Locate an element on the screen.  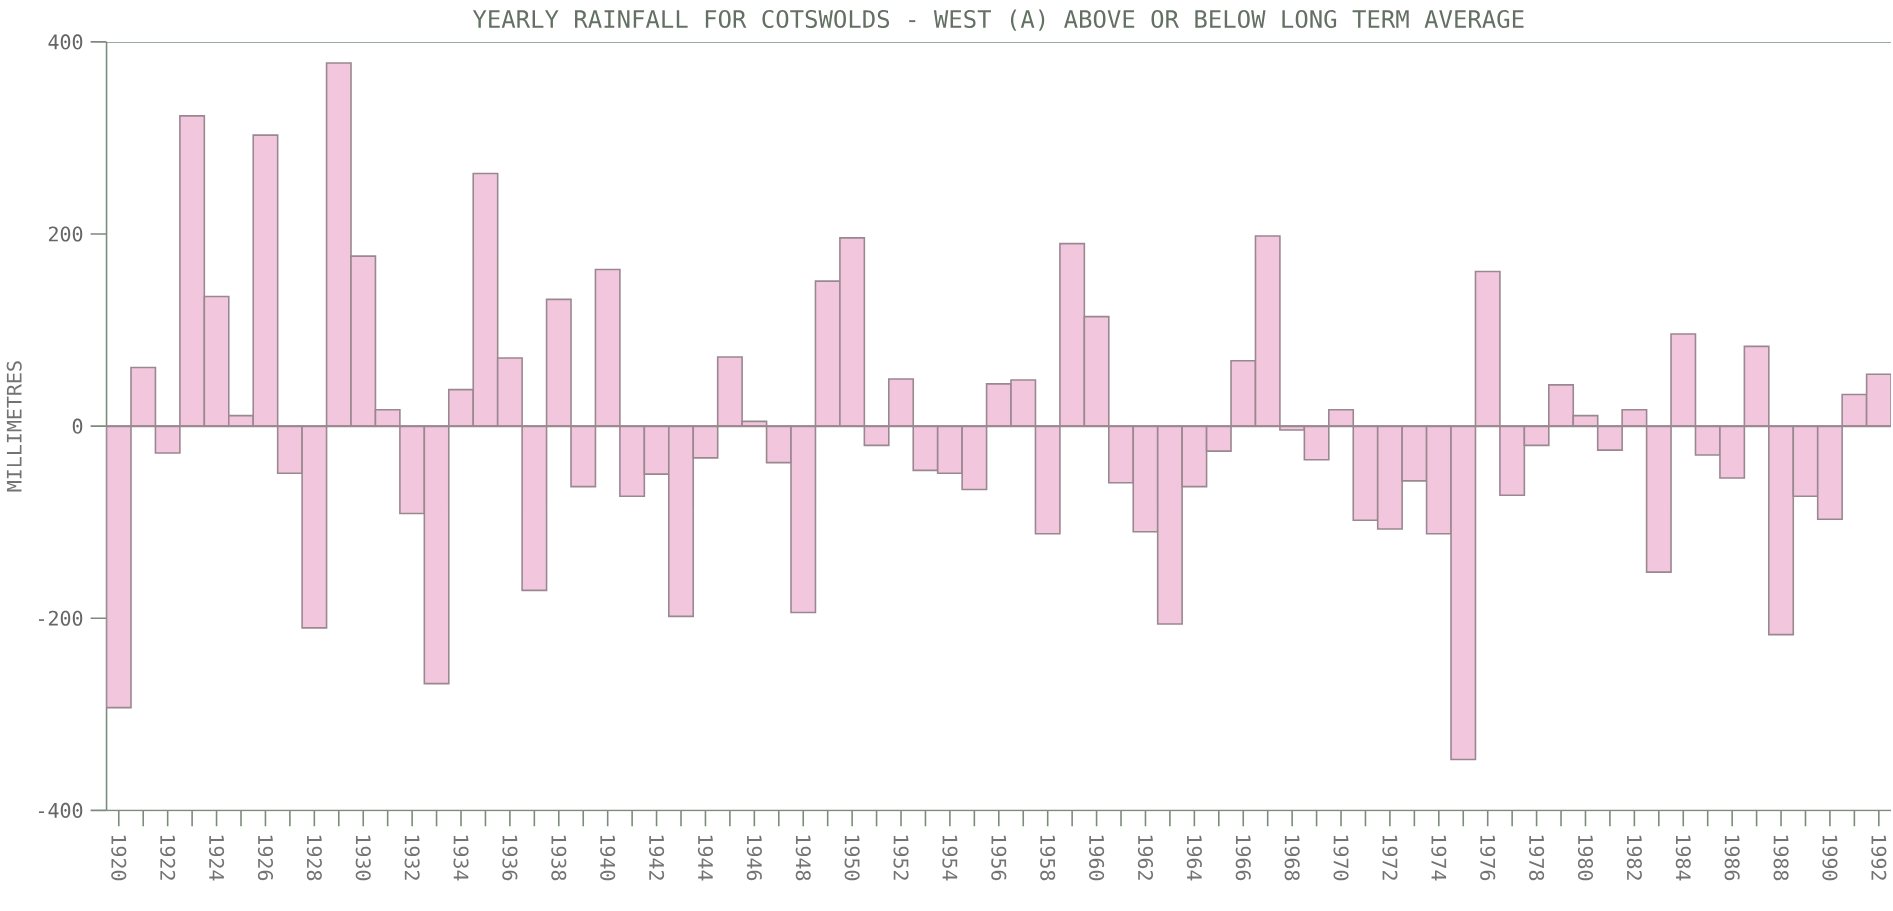
x-tick-label: 1960 is located at coordinates (1097, 858).